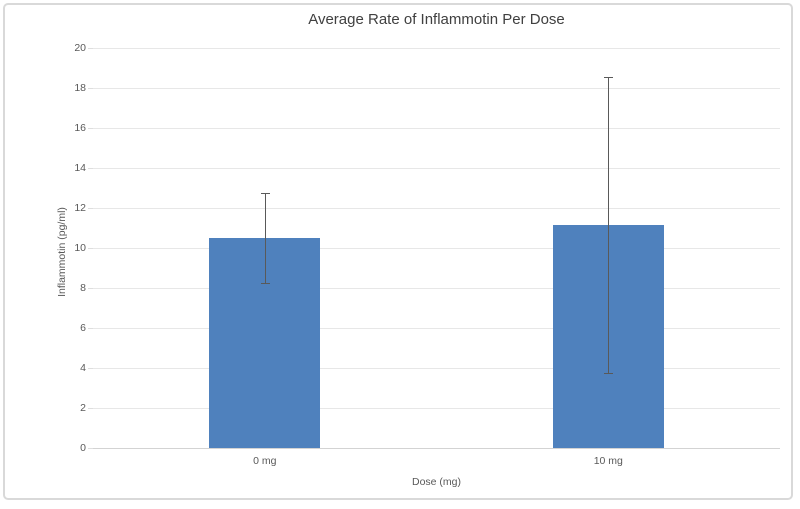 This screenshot has width=800, height=509. I want to click on y-tick-label: 4, so click(83, 368).